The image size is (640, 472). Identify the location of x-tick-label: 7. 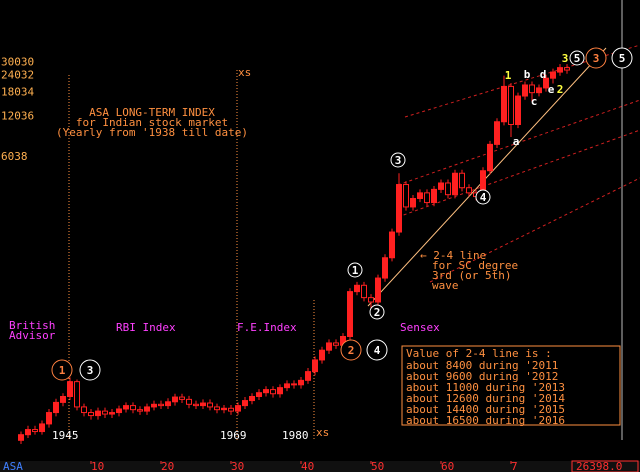
(514, 466).